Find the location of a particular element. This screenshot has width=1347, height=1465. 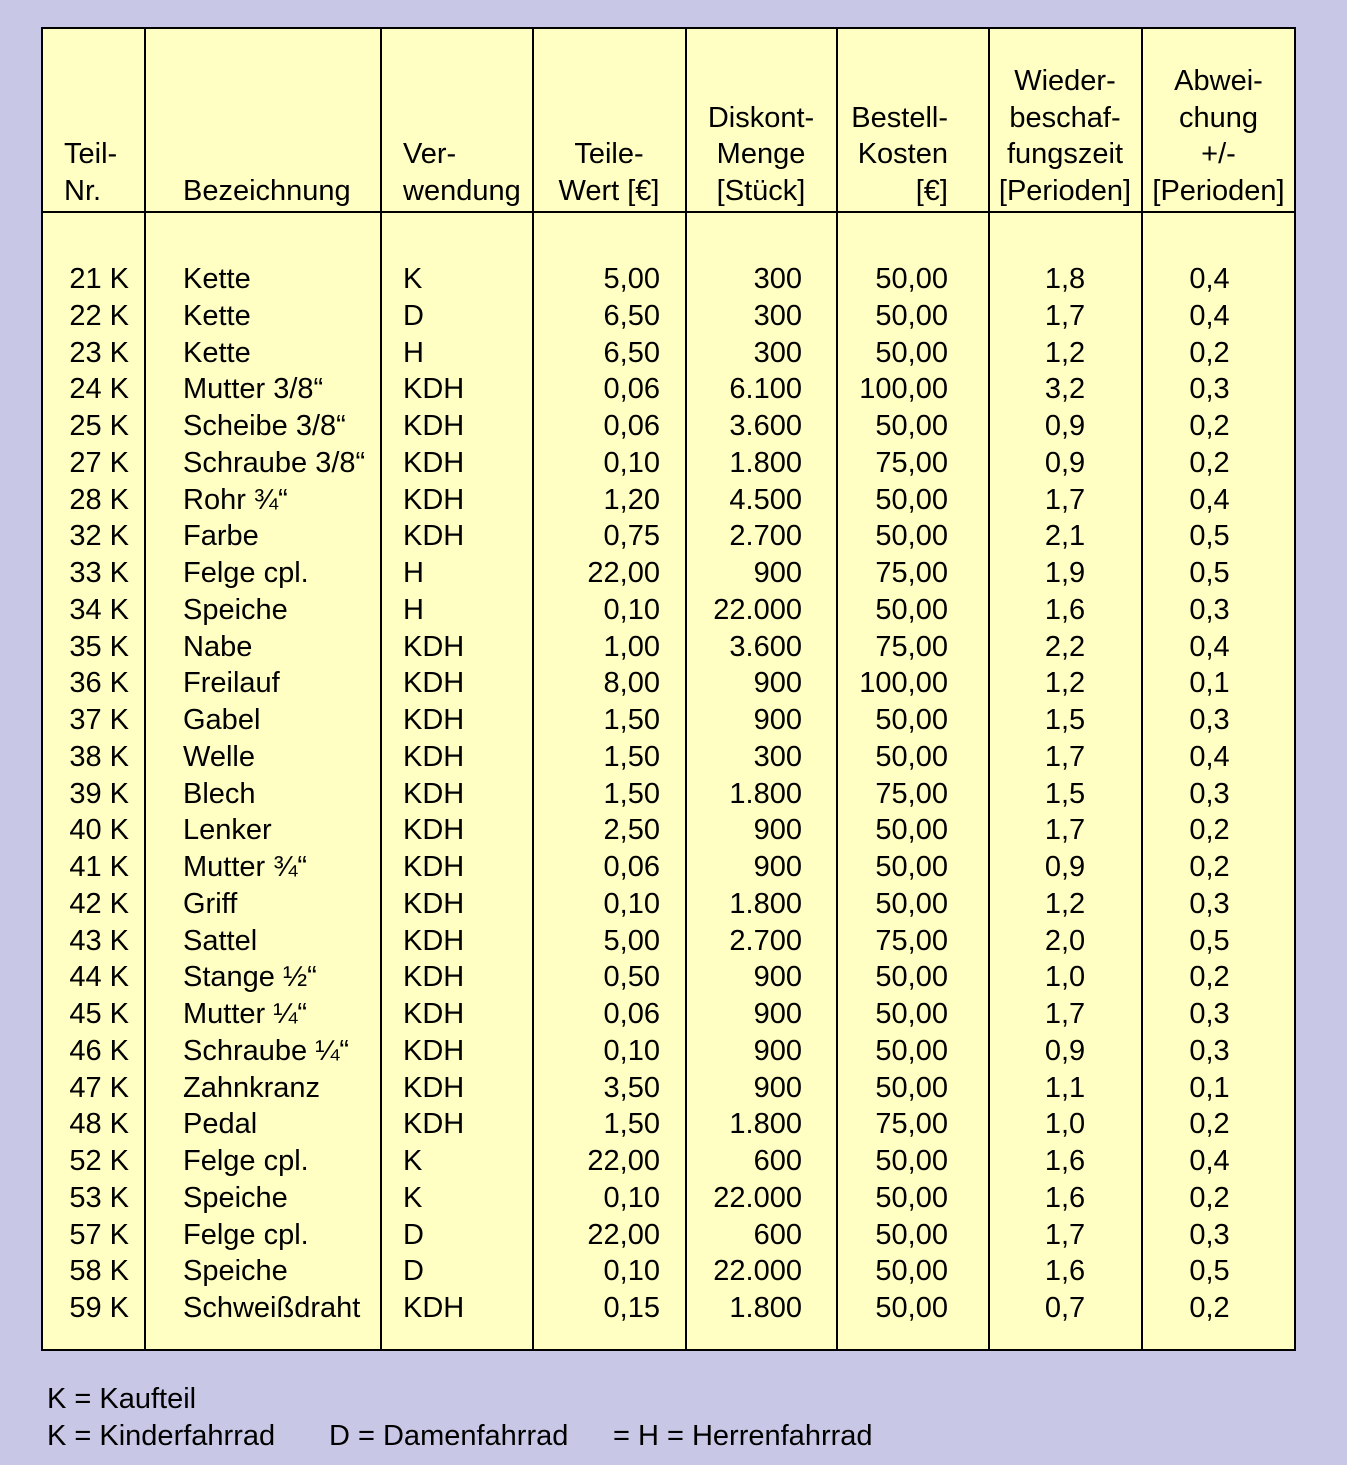

cell-bezeichnung: Rohr ¾“ is located at coordinates (235, 499).